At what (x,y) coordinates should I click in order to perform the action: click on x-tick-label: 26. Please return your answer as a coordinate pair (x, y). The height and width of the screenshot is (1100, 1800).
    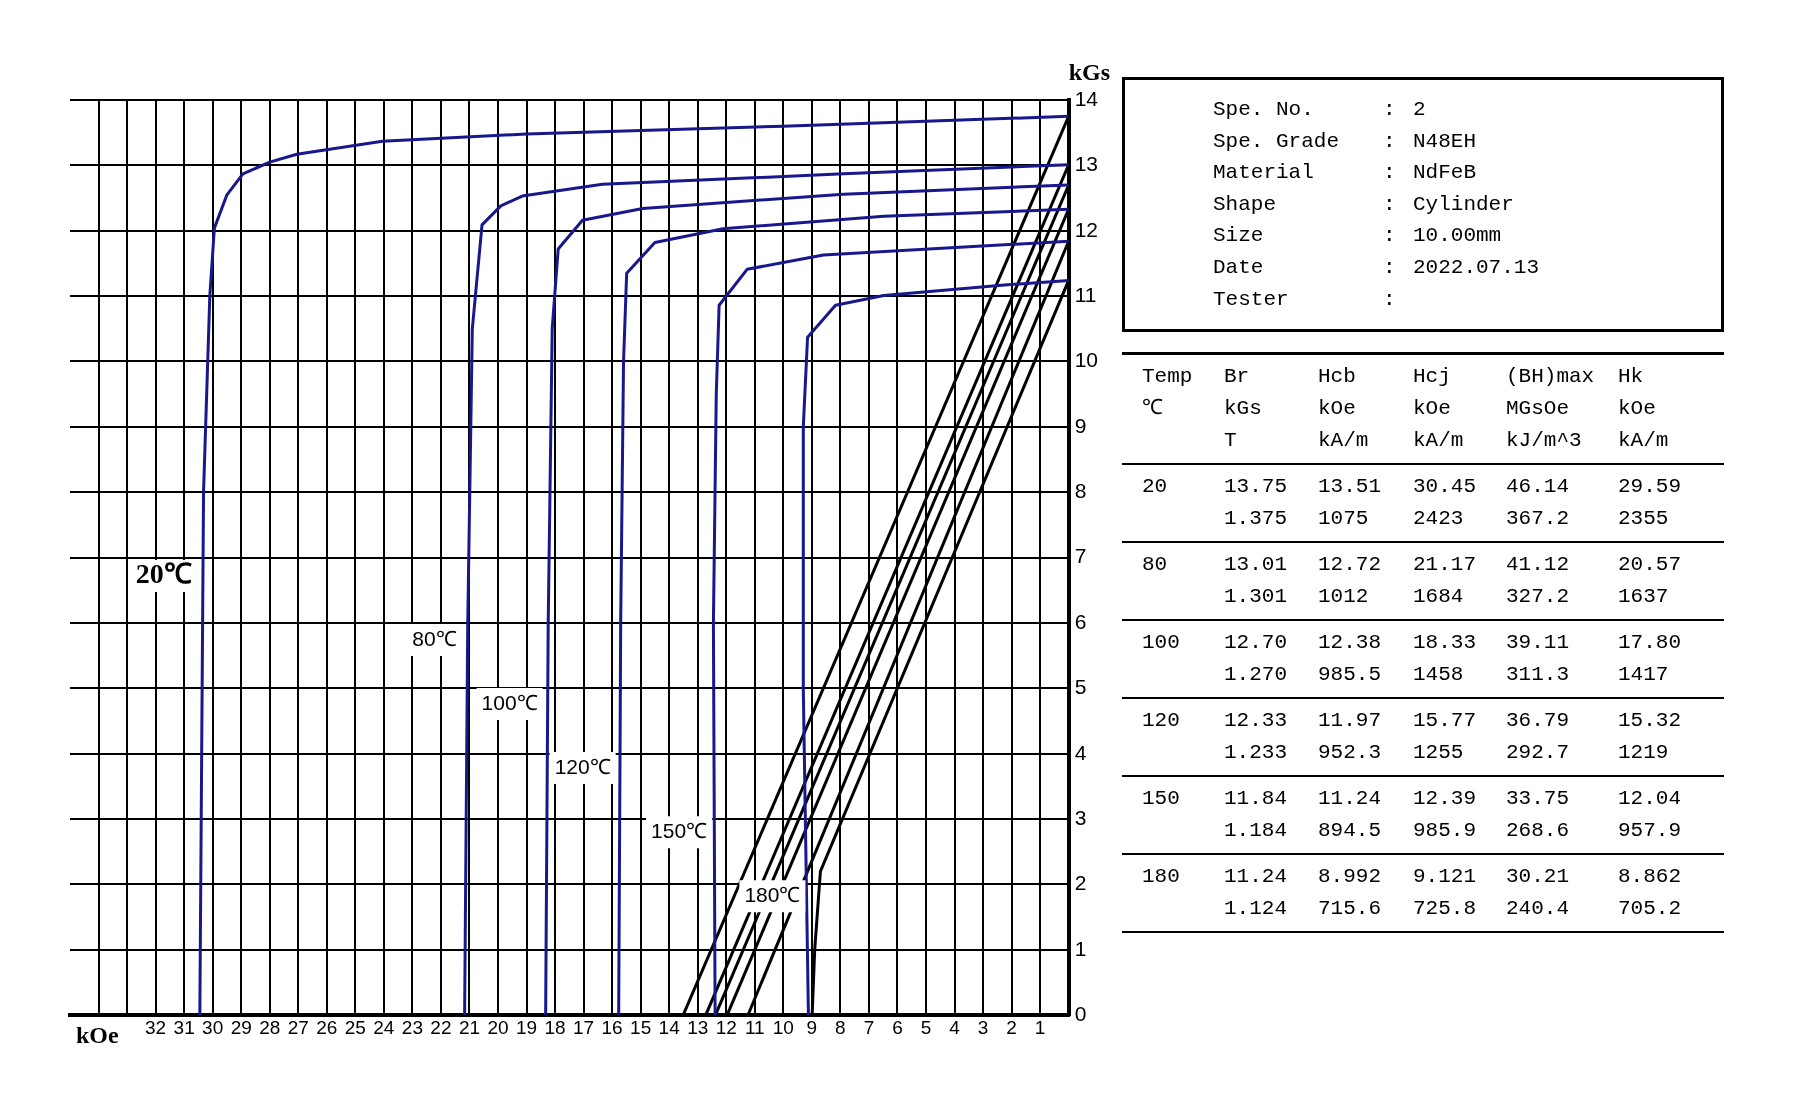
    Looking at the image, I should click on (327, 1027).